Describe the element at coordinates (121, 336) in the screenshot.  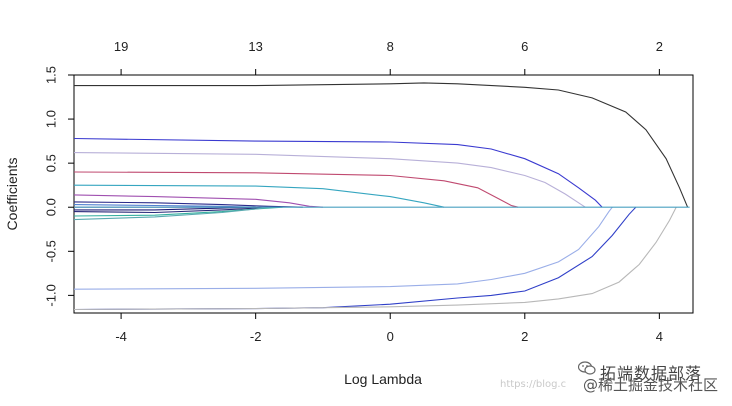
I see `x-tick-label: -4` at that location.